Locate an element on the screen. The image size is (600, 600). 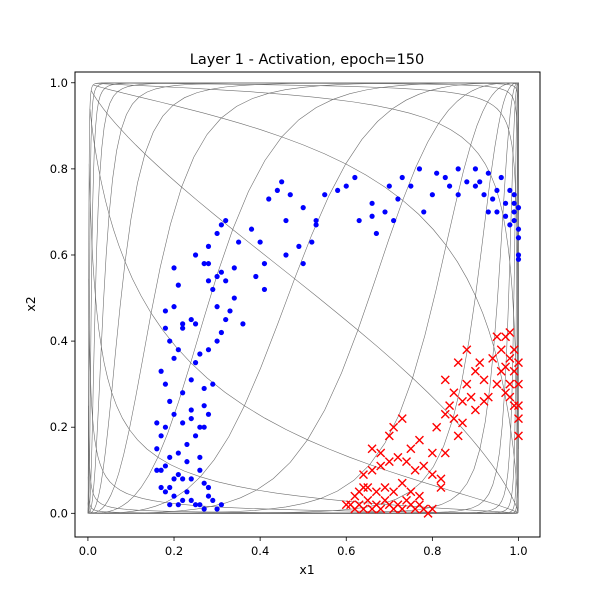
y-tick-label: 1.0 is located at coordinates (59, 83).